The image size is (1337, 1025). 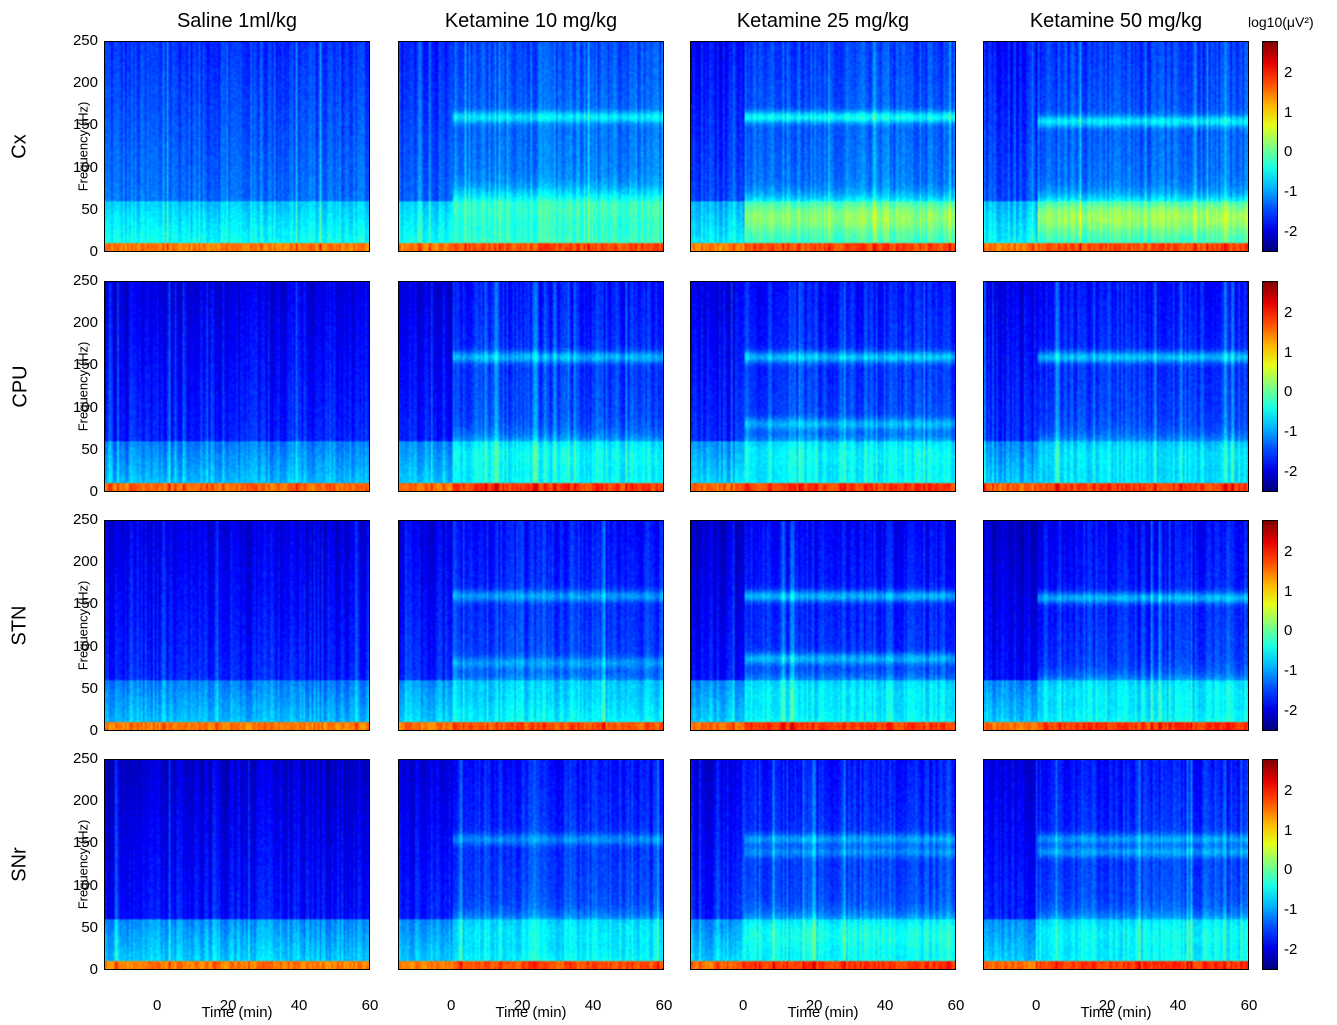 I want to click on row-label: Cx, so click(x=20, y=146).